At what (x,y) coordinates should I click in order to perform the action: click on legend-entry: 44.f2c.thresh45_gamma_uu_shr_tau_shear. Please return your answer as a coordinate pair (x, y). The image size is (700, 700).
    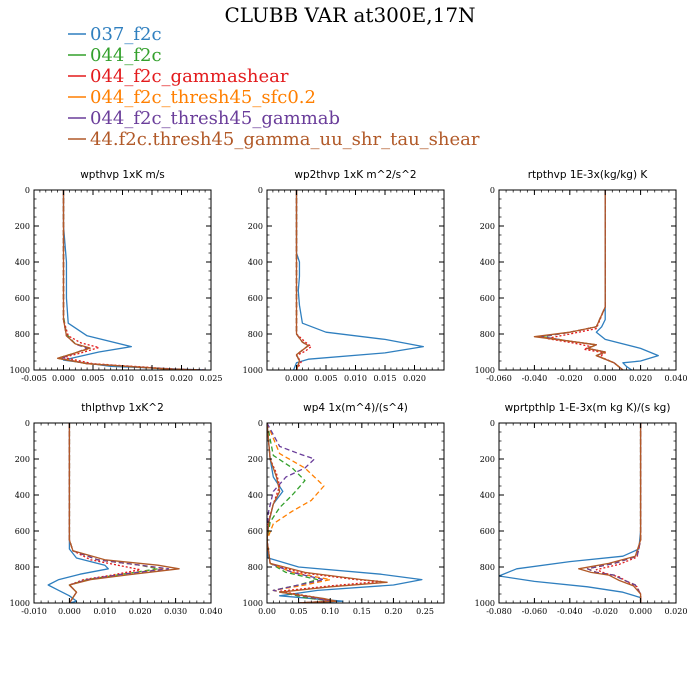
    Looking at the image, I should click on (274, 139).